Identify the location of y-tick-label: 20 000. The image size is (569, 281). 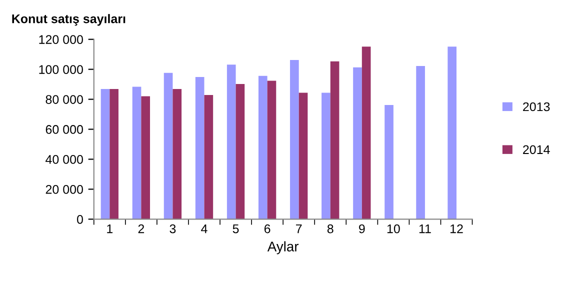
(64, 189).